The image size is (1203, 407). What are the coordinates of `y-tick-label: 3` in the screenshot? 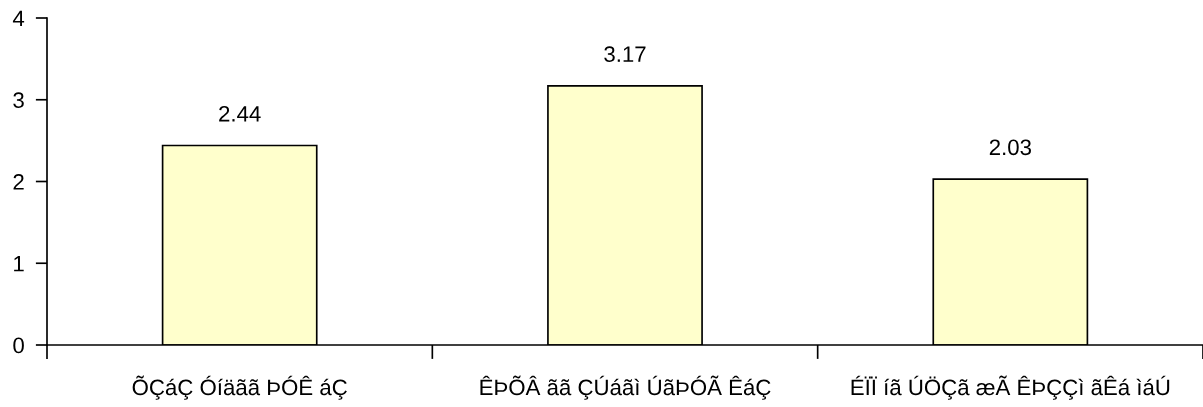 It's located at (18, 100).